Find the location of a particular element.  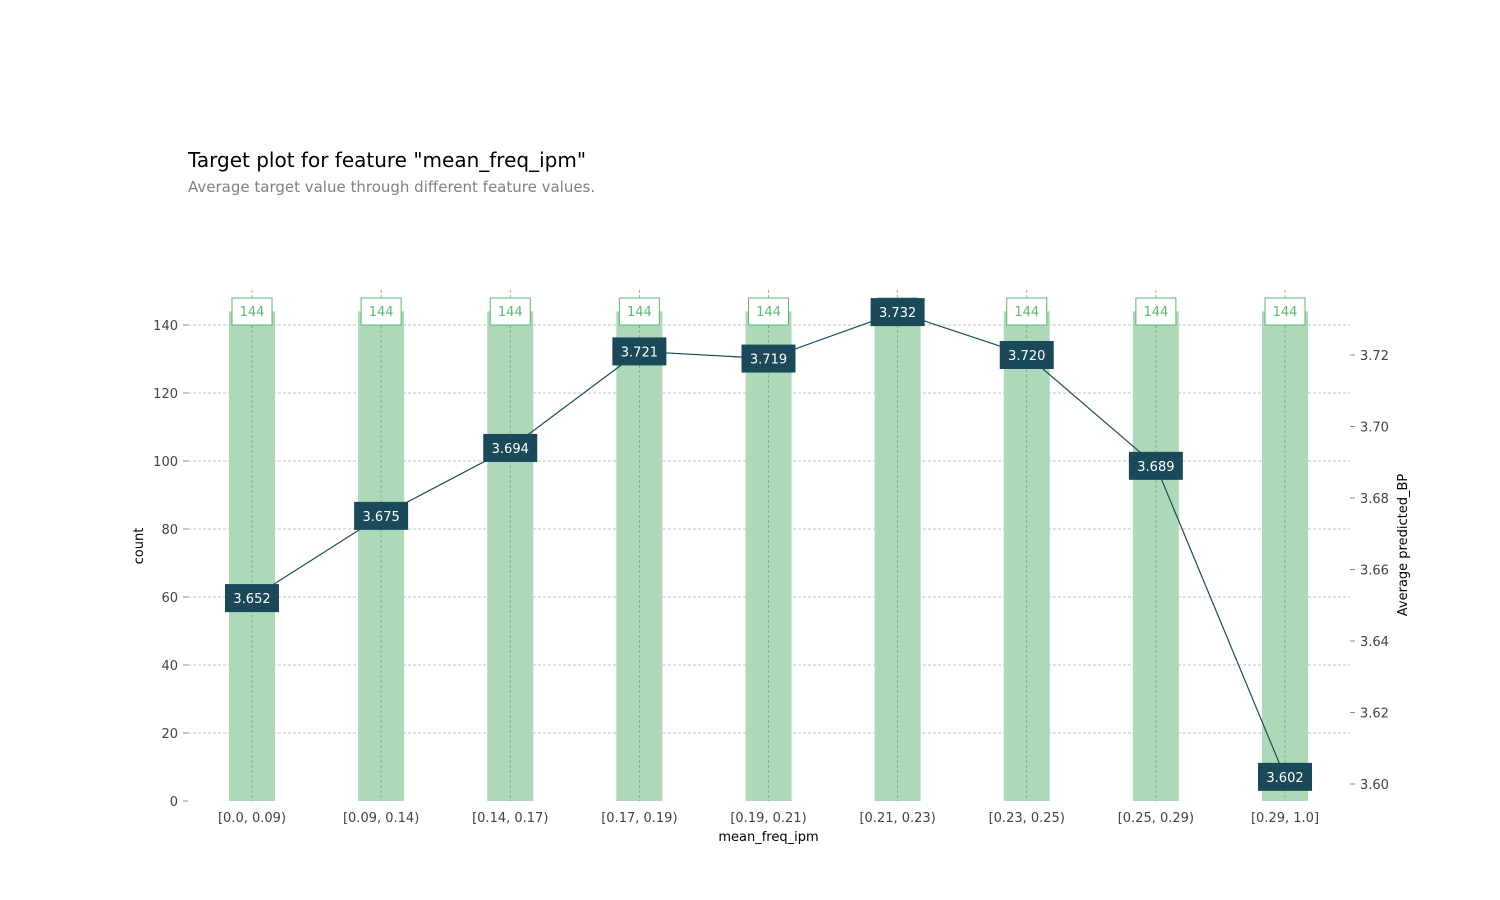

x-tick-label: [0.29, 1.0] is located at coordinates (1285, 818).